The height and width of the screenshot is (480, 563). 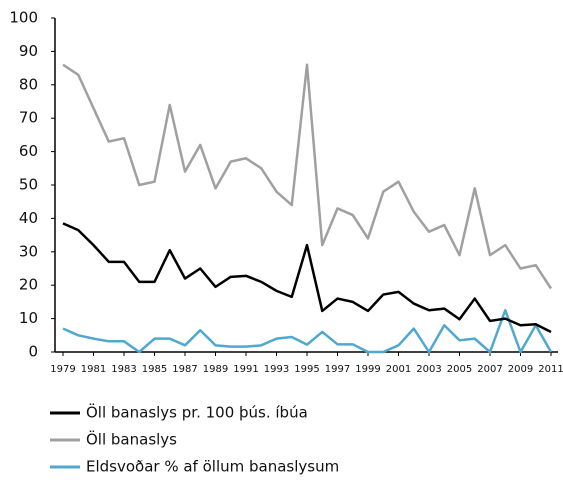 What do you see at coordinates (154, 369) in the screenshot?
I see `x-tick-label: 1985` at bounding box center [154, 369].